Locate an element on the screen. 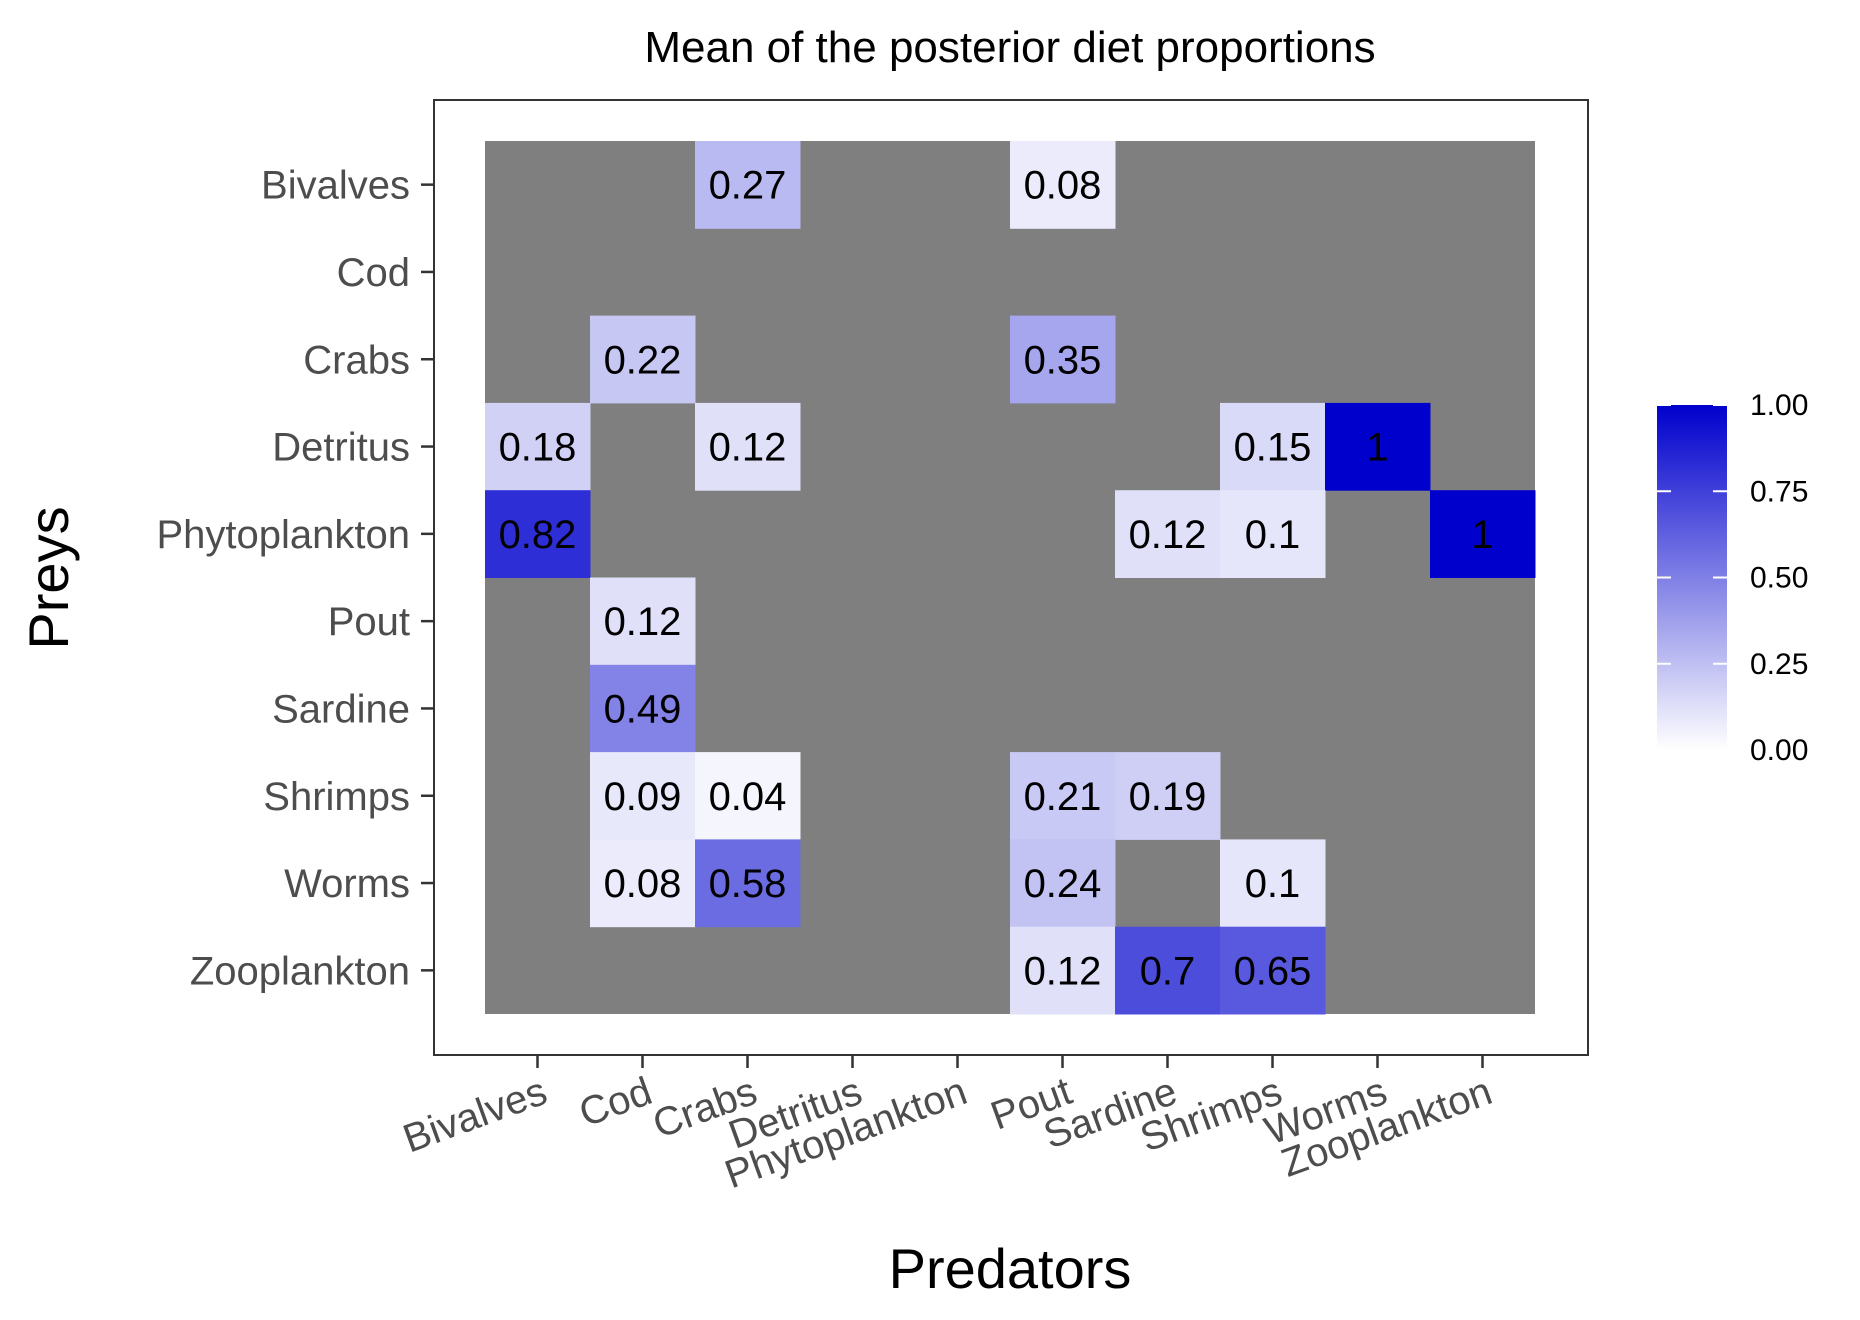 The height and width of the screenshot is (1320, 1860). legend-tick-label: 0.75 is located at coordinates (1779, 491).